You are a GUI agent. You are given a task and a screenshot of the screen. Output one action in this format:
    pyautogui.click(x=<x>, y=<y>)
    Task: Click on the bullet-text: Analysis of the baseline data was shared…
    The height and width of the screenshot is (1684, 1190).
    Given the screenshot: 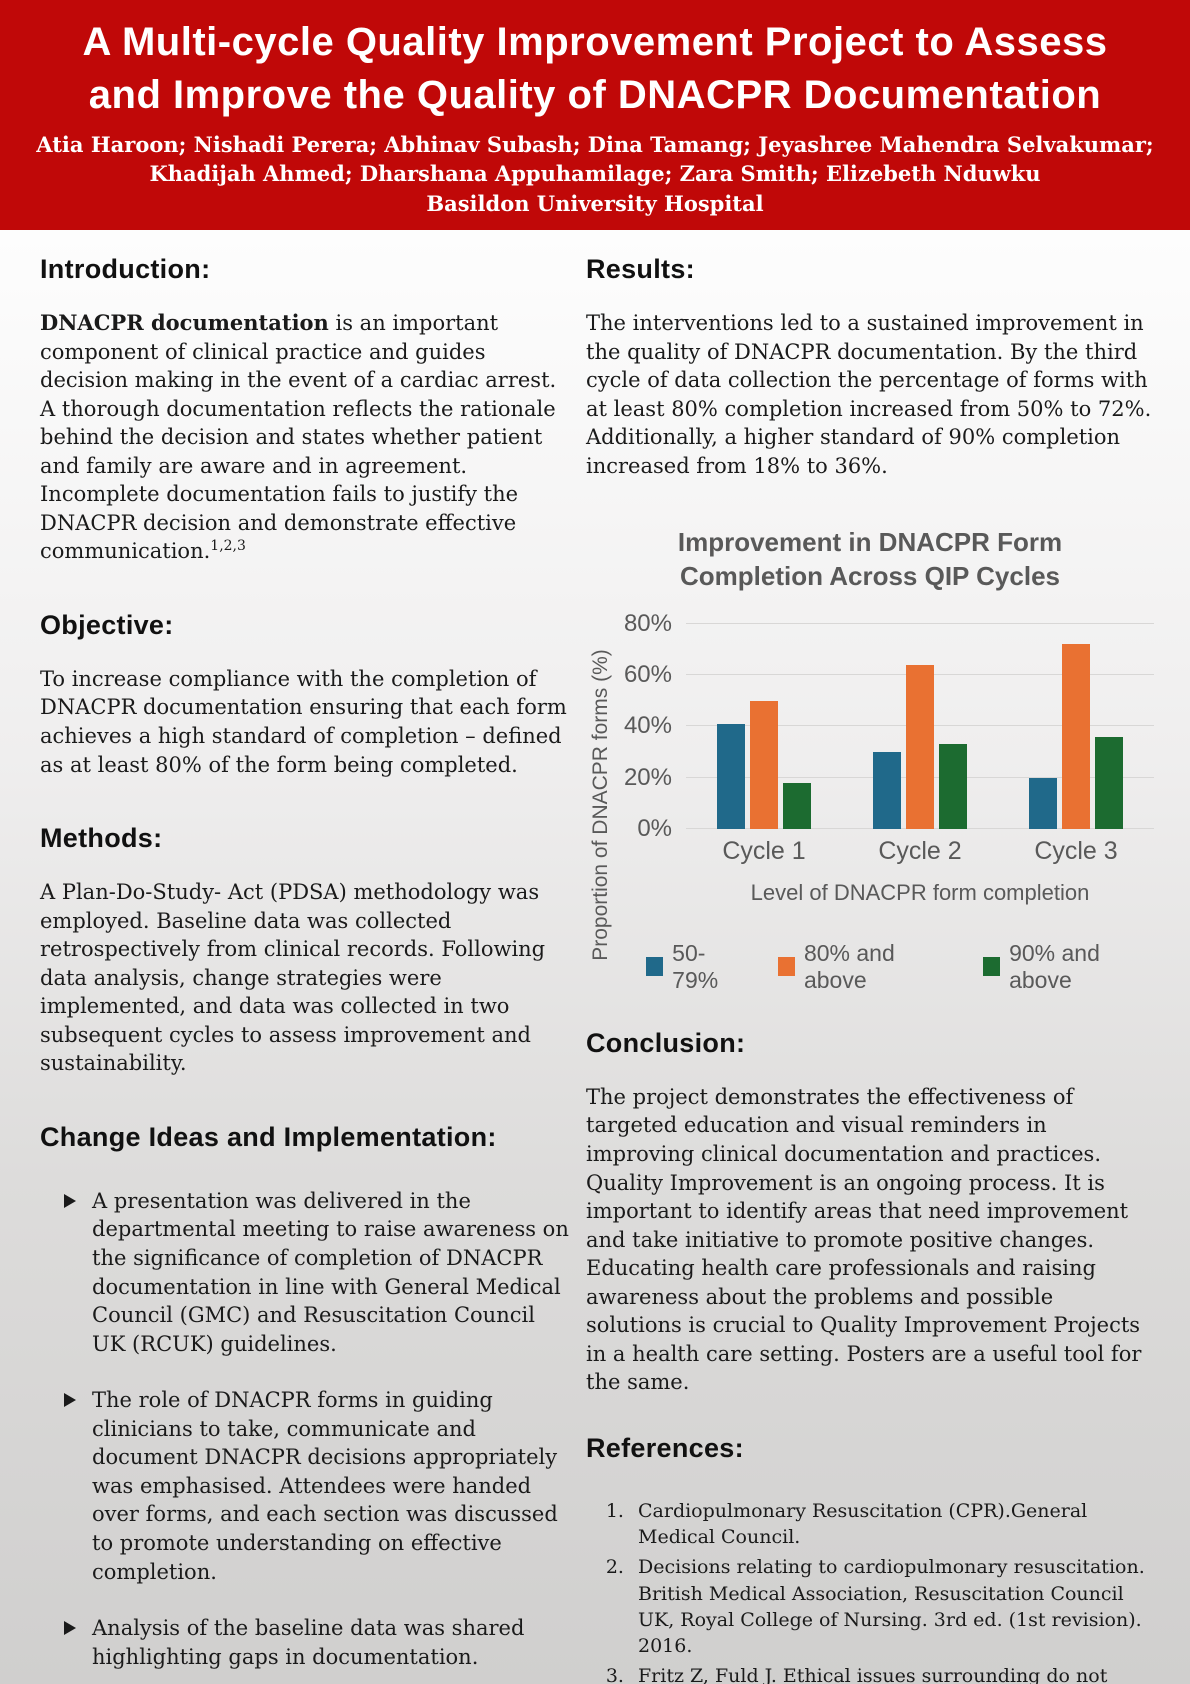 What is the action you would take?
    pyautogui.click(x=308, y=1642)
    